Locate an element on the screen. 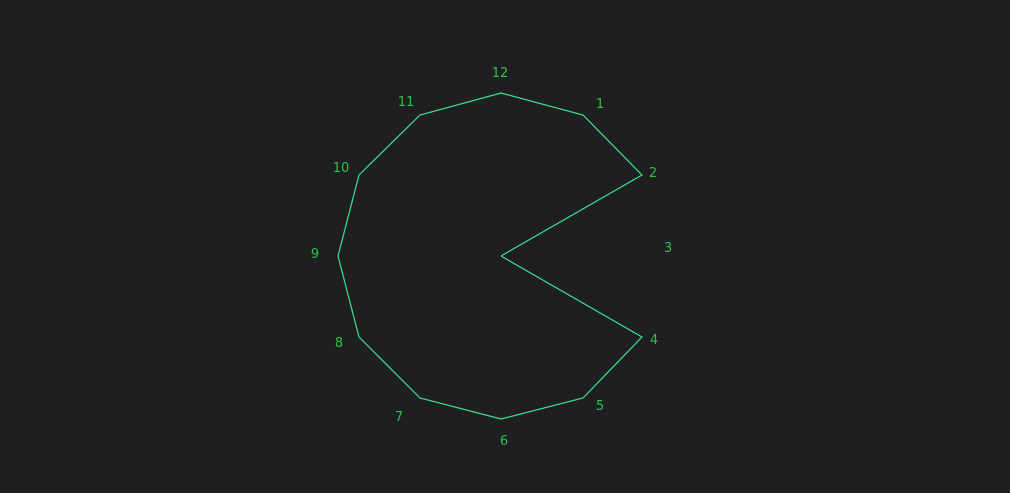 The image size is (1010, 493). label-4: 4 is located at coordinates (654, 340).